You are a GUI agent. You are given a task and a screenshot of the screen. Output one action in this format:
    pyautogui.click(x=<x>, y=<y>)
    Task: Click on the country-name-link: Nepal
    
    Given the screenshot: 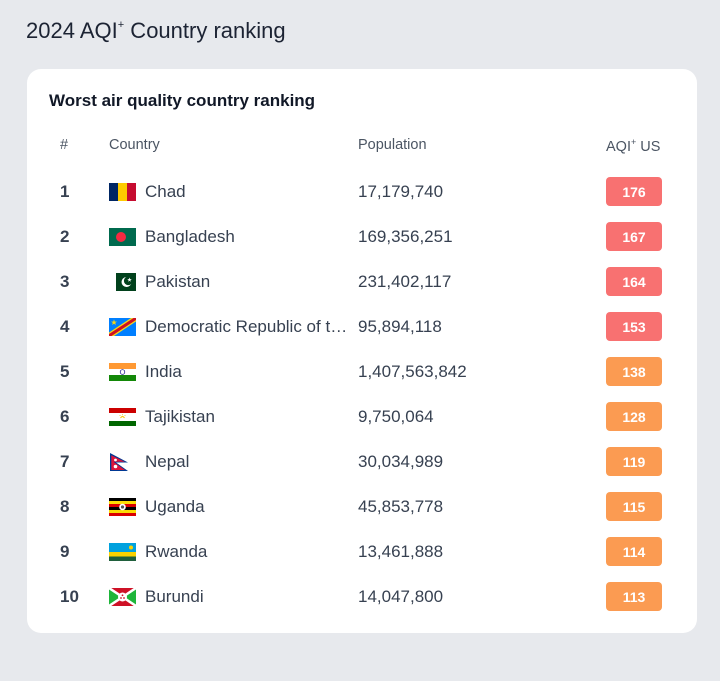 What is the action you would take?
    pyautogui.click(x=167, y=461)
    